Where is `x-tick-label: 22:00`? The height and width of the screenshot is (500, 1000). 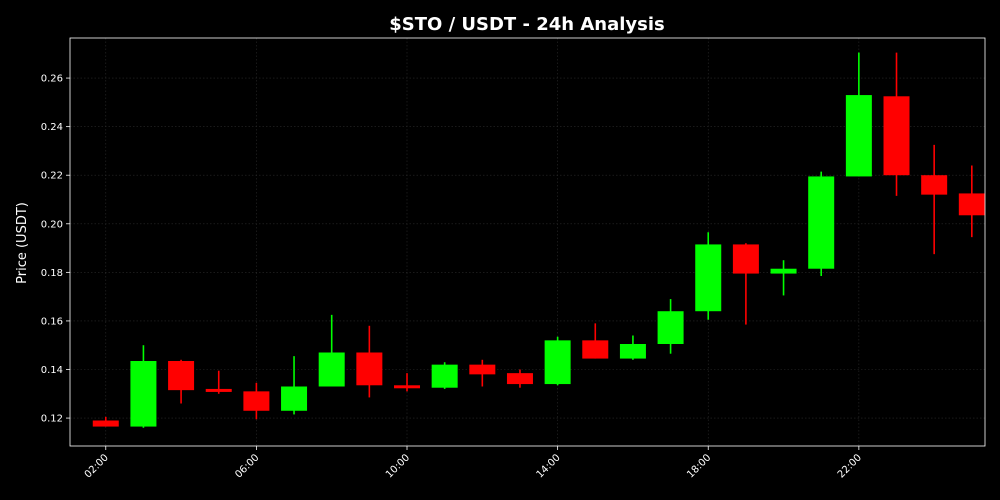
x-tick-label: 22:00 is located at coordinates (850, 466).